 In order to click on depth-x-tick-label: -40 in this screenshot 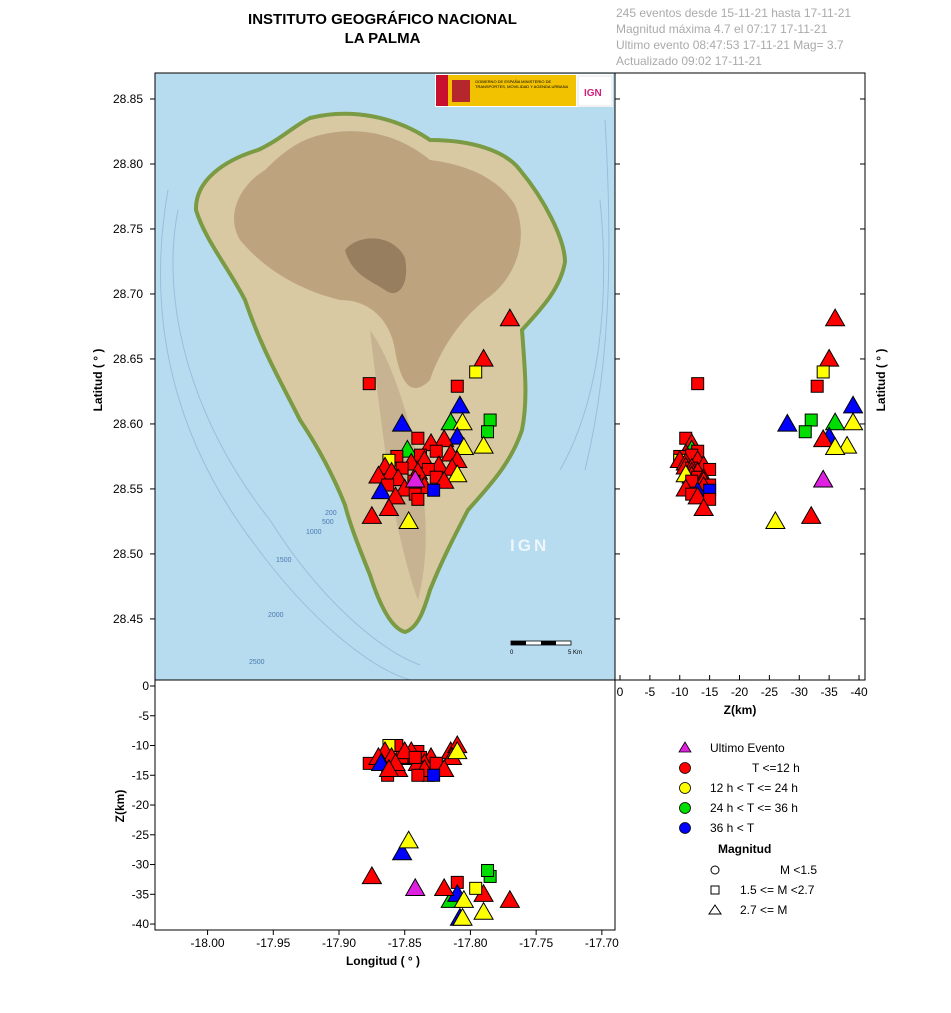, I will do `click(859, 692)`.